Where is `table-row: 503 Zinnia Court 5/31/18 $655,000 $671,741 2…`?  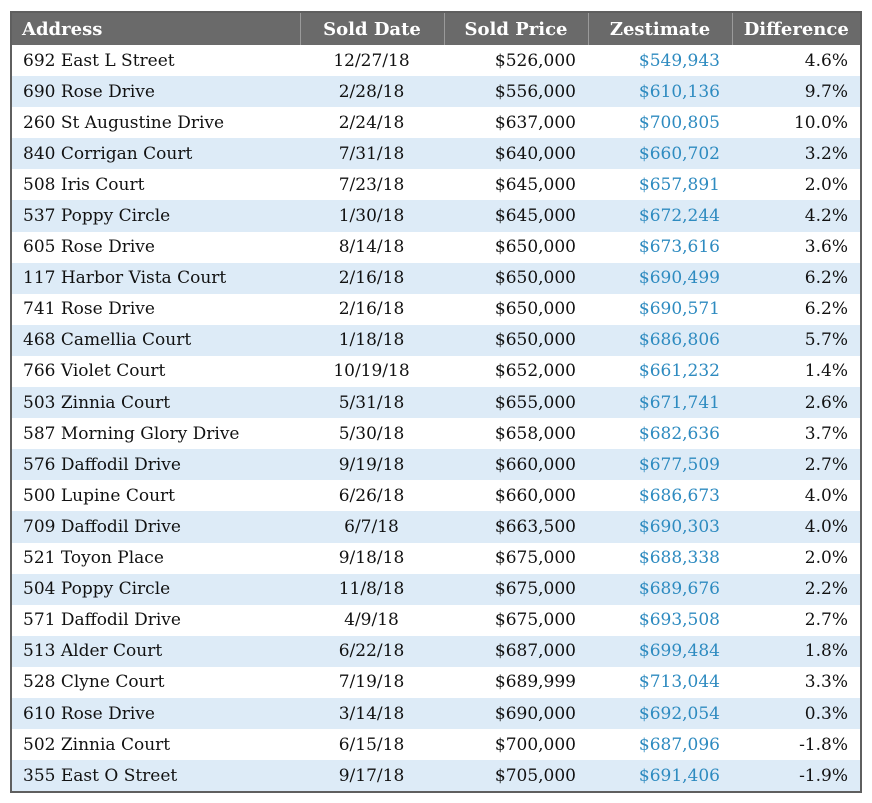 table-row: 503 Zinnia Court 5/31/18 $655,000 $671,741 2… is located at coordinates (436, 403).